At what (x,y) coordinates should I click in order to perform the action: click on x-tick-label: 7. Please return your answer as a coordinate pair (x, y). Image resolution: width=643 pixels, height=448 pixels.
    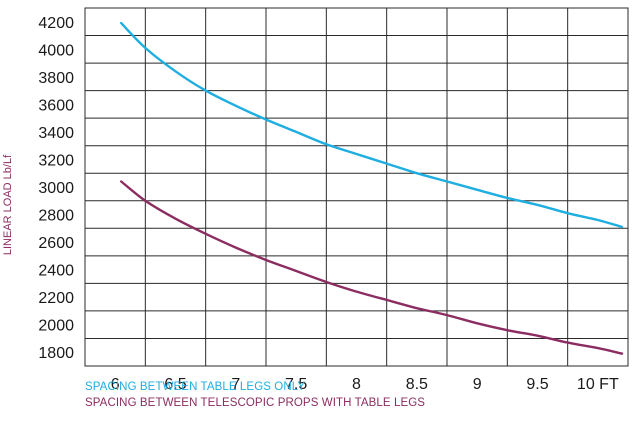
    Looking at the image, I should click on (235, 384).